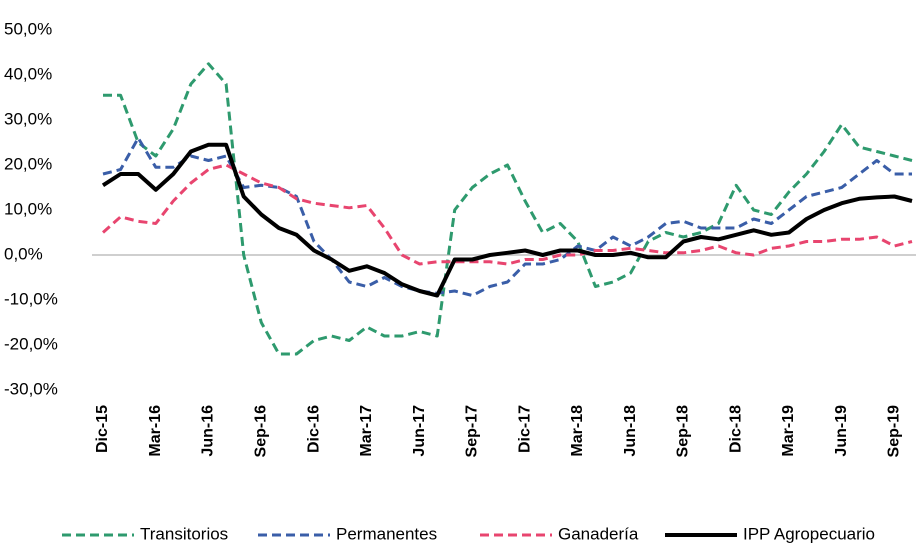 The height and width of the screenshot is (546, 916). What do you see at coordinates (28, 163) in the screenshot?
I see `y-tick-label: 20,0%` at bounding box center [28, 163].